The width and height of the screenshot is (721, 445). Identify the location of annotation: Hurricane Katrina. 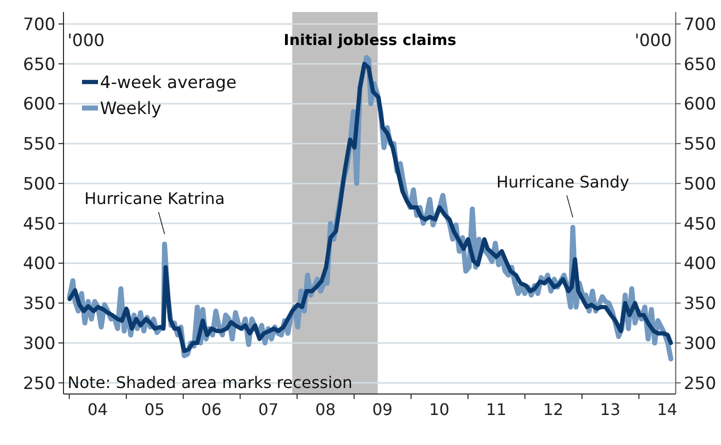
(154, 198).